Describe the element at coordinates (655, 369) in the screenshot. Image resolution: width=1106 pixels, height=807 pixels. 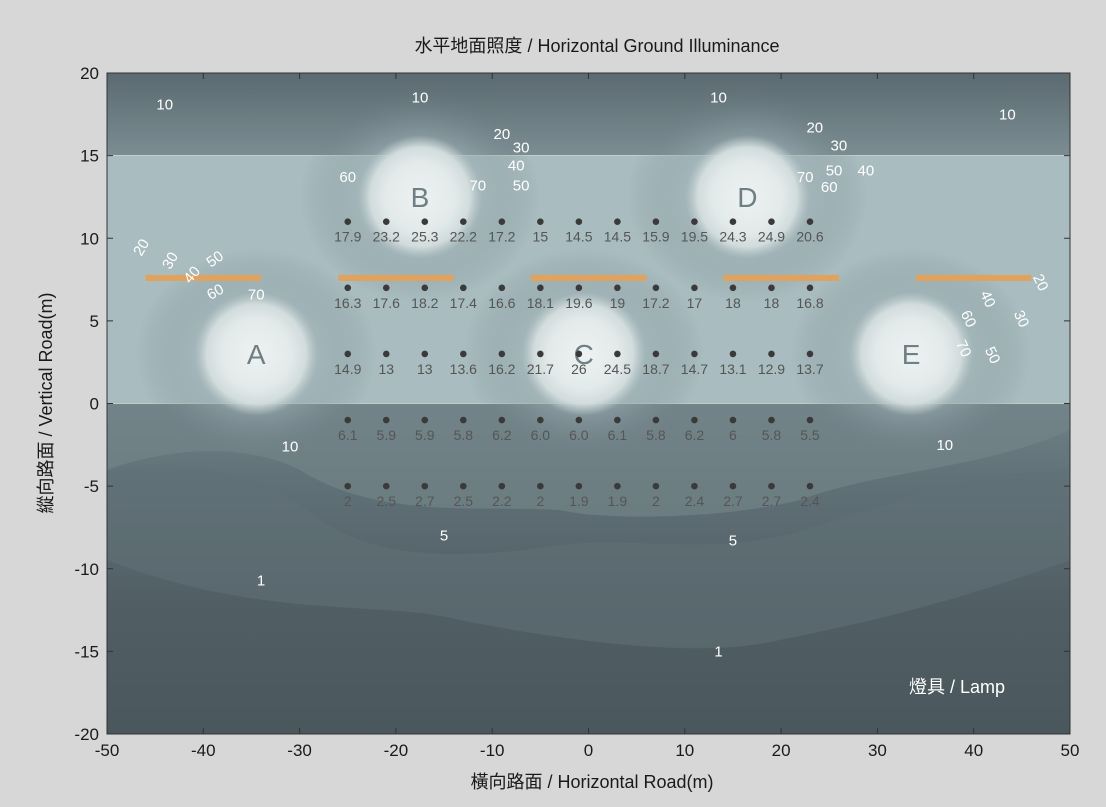
I see `measurement-value: 18.7` at that location.